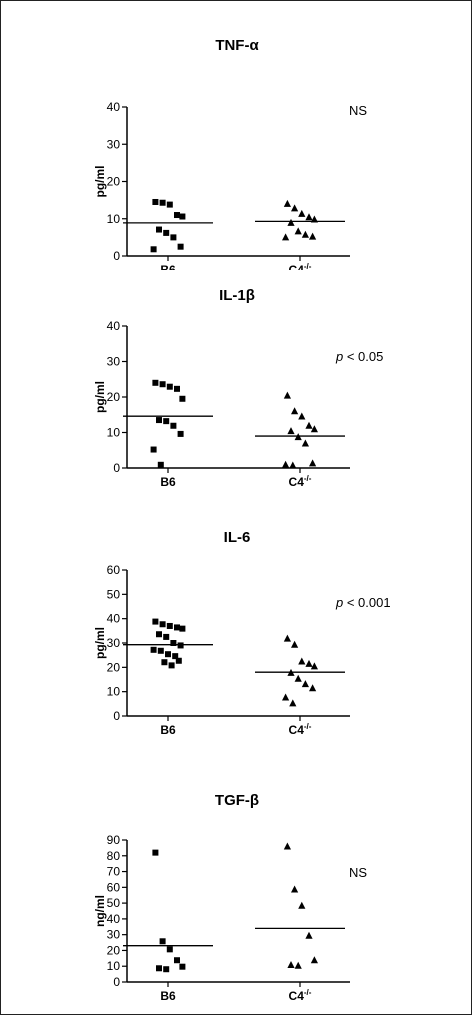 The width and height of the screenshot is (474, 1017). I want to click on significance-label: NS, so click(358, 872).